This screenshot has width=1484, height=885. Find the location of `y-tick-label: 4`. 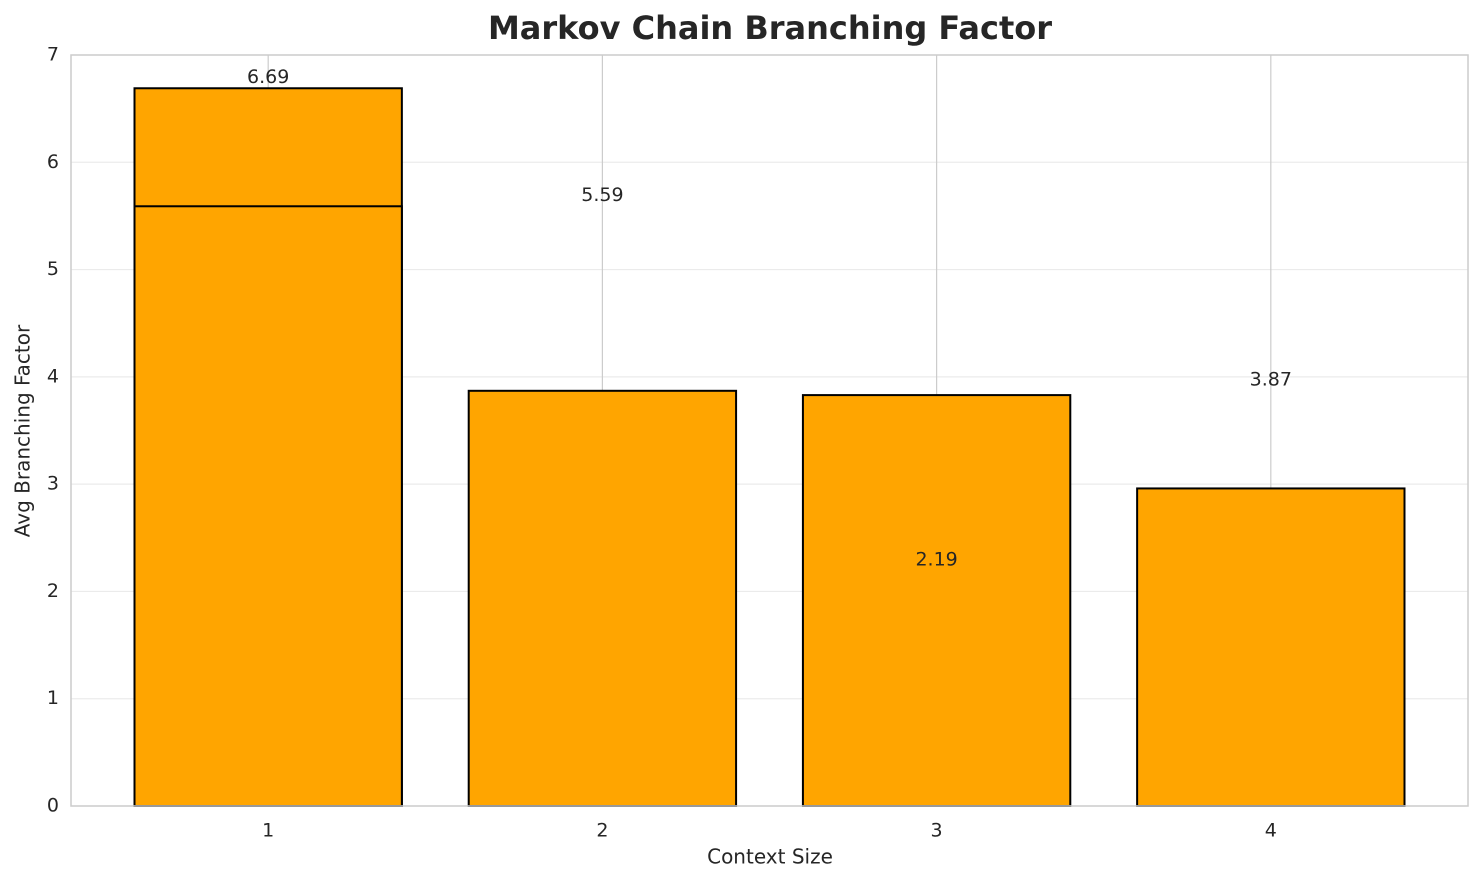

y-tick-label: 4 is located at coordinates (53, 376).